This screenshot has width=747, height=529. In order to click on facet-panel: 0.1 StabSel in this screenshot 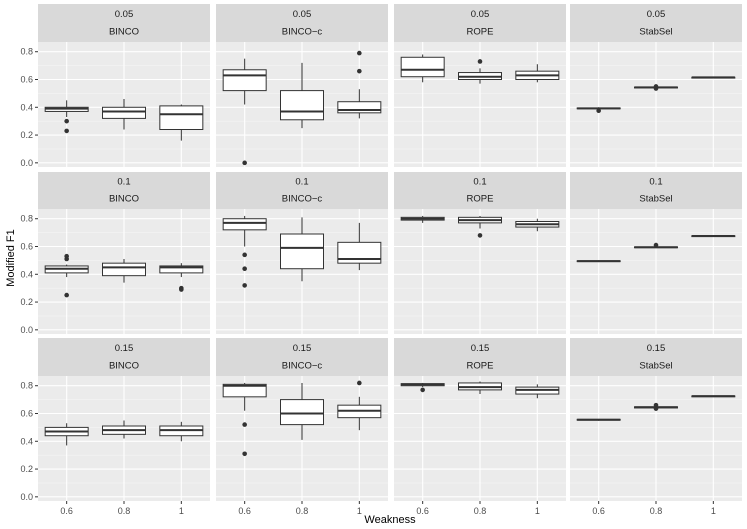, I will do `click(656, 253)`.